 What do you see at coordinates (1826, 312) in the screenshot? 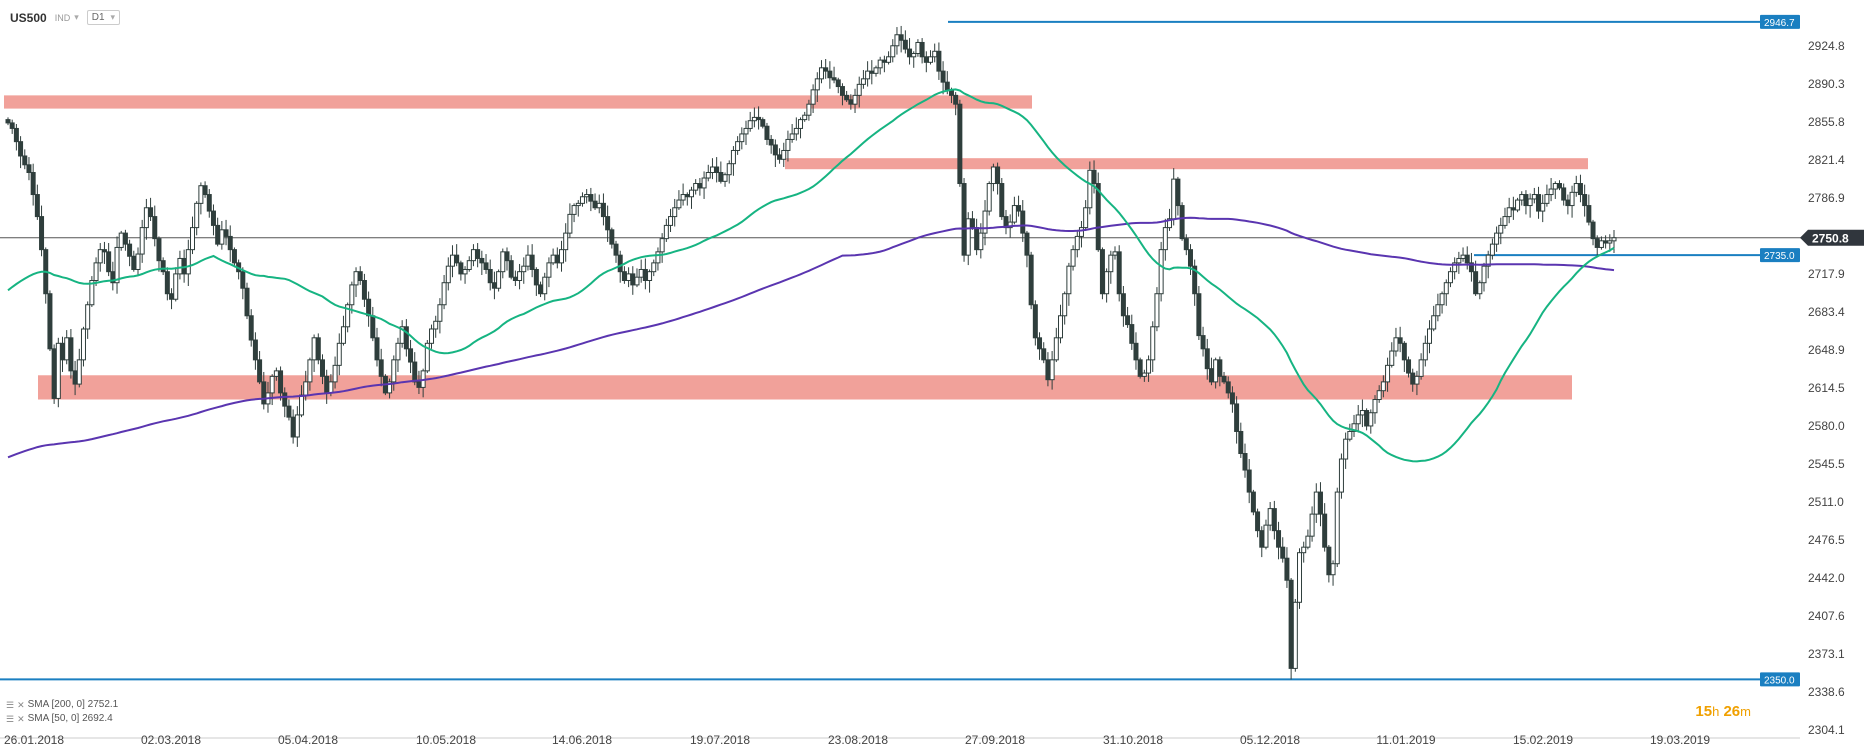
I see `y-tick-label: 2683.4` at bounding box center [1826, 312].